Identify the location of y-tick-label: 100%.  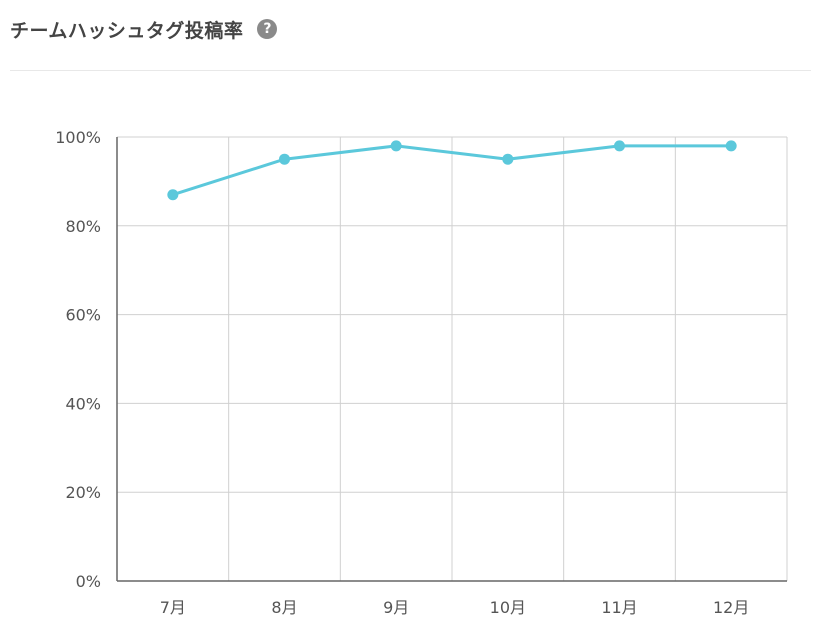
(78, 137).